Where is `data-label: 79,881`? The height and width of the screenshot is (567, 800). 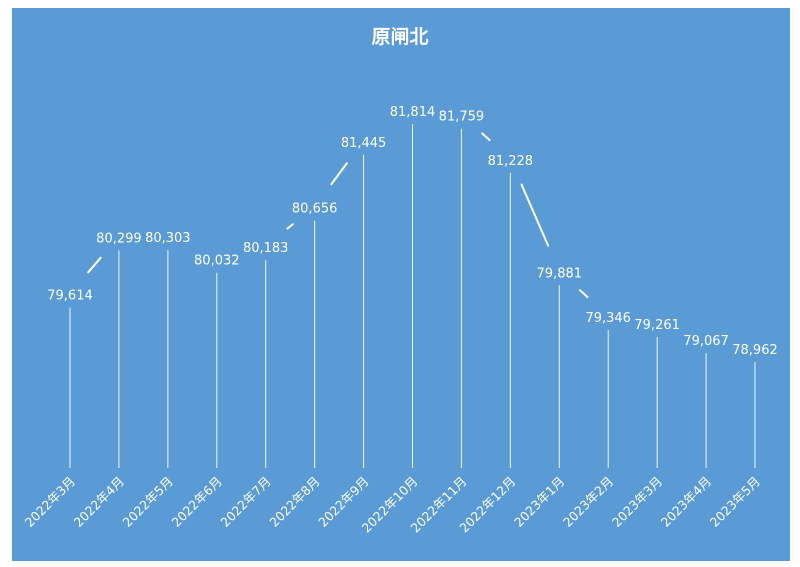 data-label: 79,881 is located at coordinates (560, 273).